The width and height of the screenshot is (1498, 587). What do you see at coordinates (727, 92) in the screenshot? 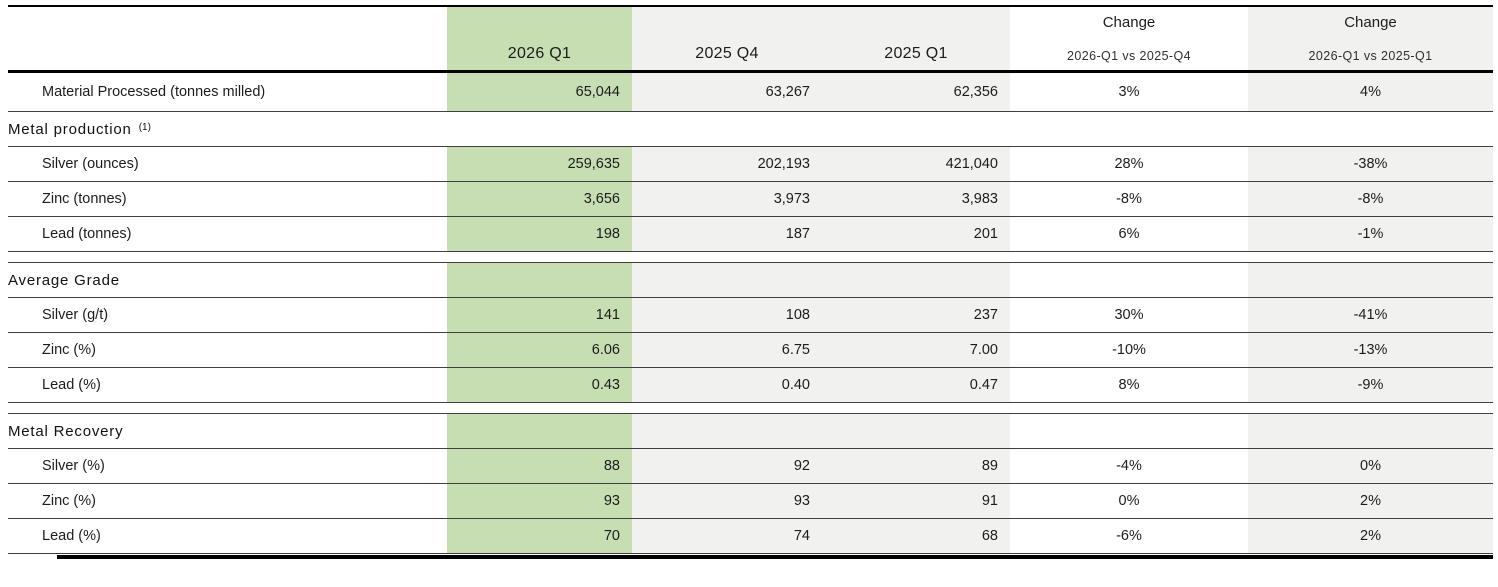
I see `value-cell: 63,267` at bounding box center [727, 92].